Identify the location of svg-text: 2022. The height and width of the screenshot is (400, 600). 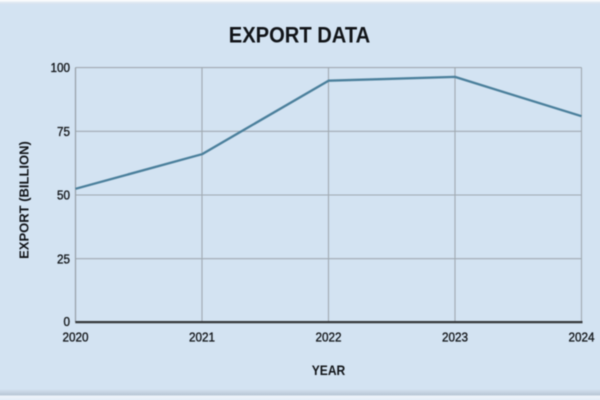
(328, 337).